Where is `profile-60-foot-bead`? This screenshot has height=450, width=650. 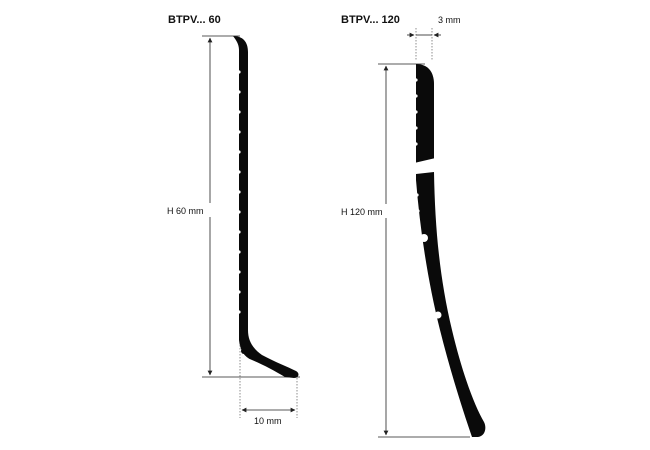 profile-60-foot-bead is located at coordinates (244, 351).